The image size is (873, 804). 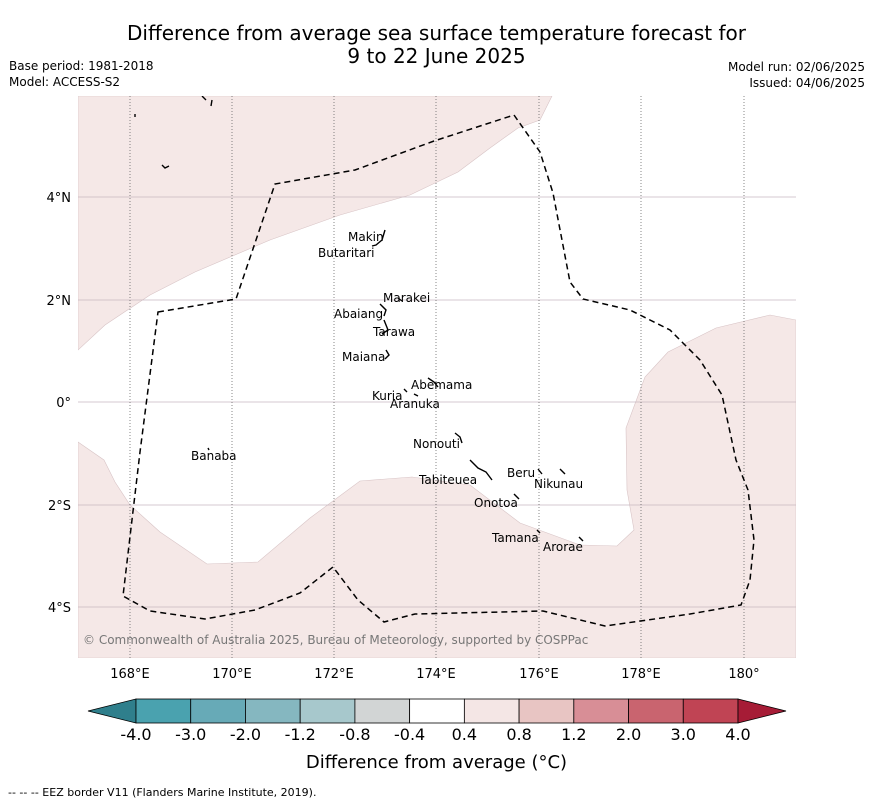 I want to click on atoll-maiana, so click(x=387, y=354).